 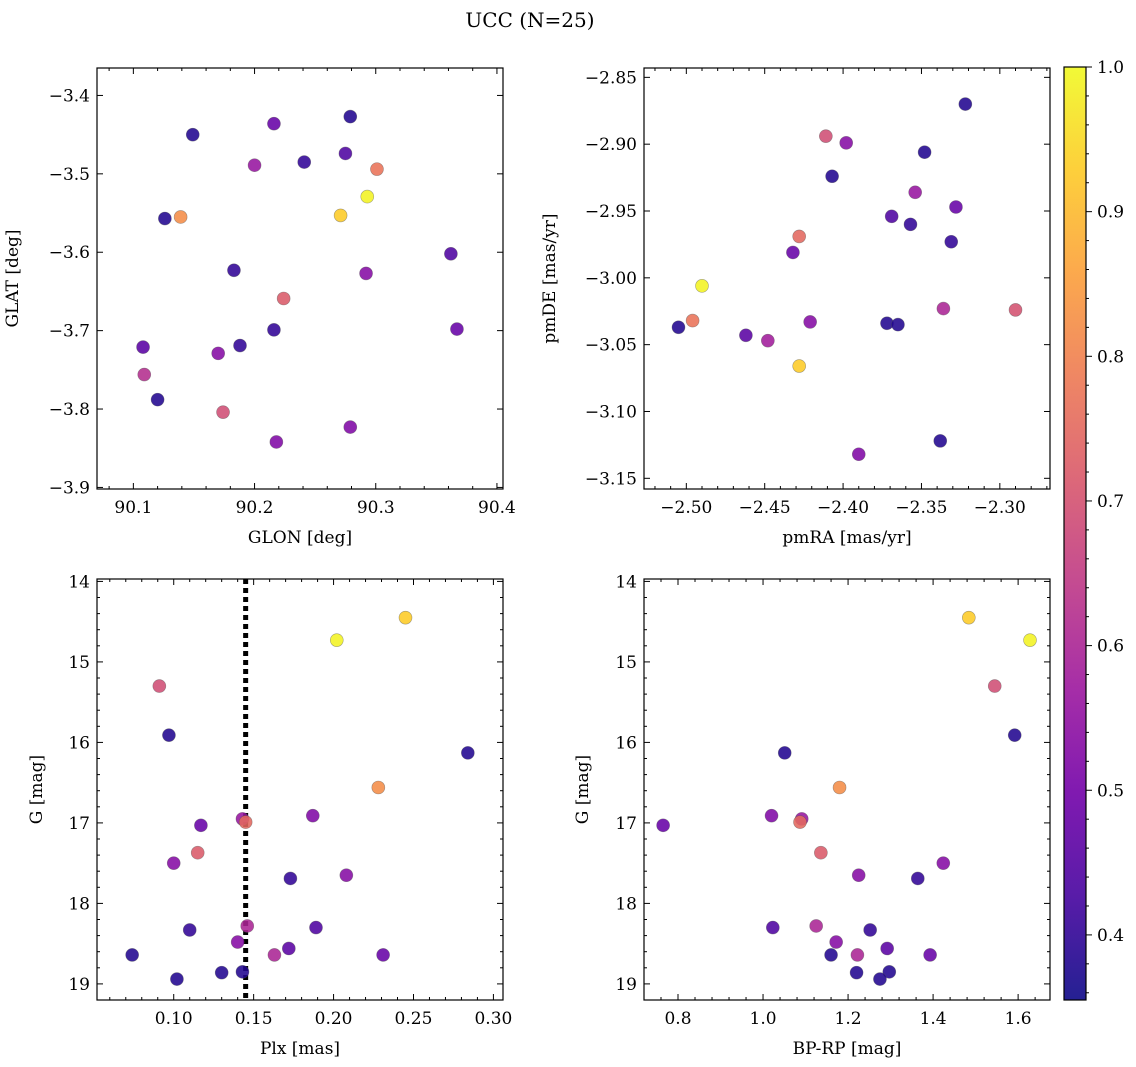 I want to click on x-tick-label: 0.15, so click(x=254, y=1019).